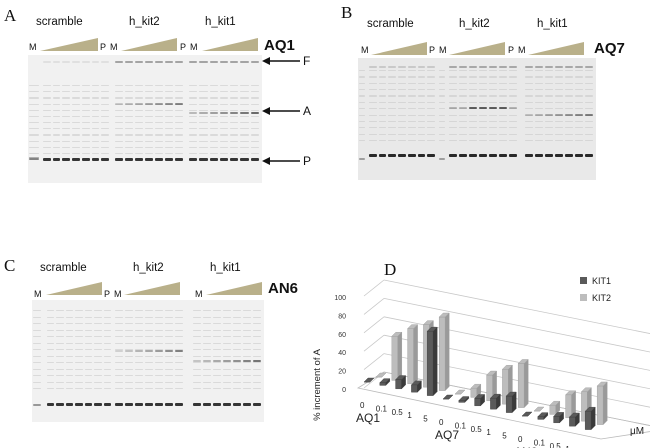 The width and height of the screenshot is (650, 448). Describe the element at coordinates (38, 294) in the screenshot. I see `panel-c-m-label: M` at that location.